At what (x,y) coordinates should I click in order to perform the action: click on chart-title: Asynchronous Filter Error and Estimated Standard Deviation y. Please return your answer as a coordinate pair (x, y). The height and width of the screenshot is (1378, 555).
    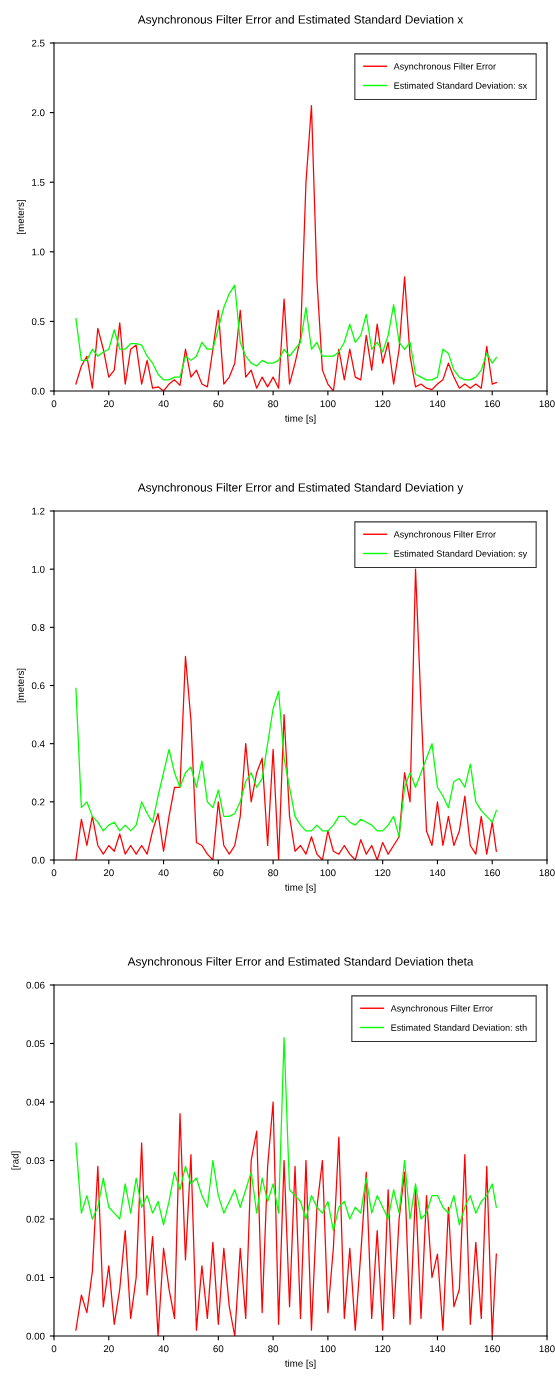
    Looking at the image, I should click on (300, 489).